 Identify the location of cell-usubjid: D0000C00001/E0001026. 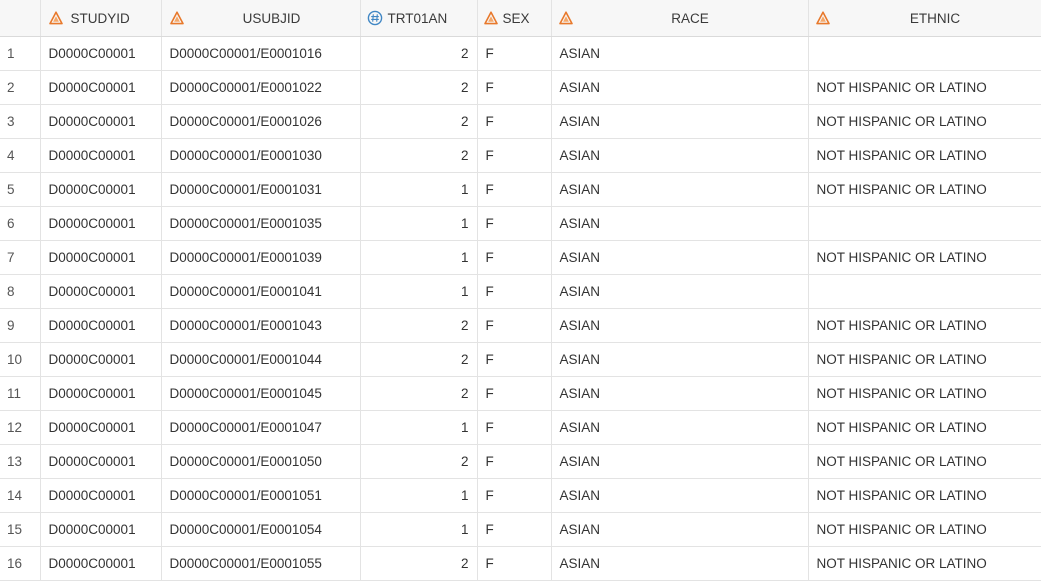
(261, 121).